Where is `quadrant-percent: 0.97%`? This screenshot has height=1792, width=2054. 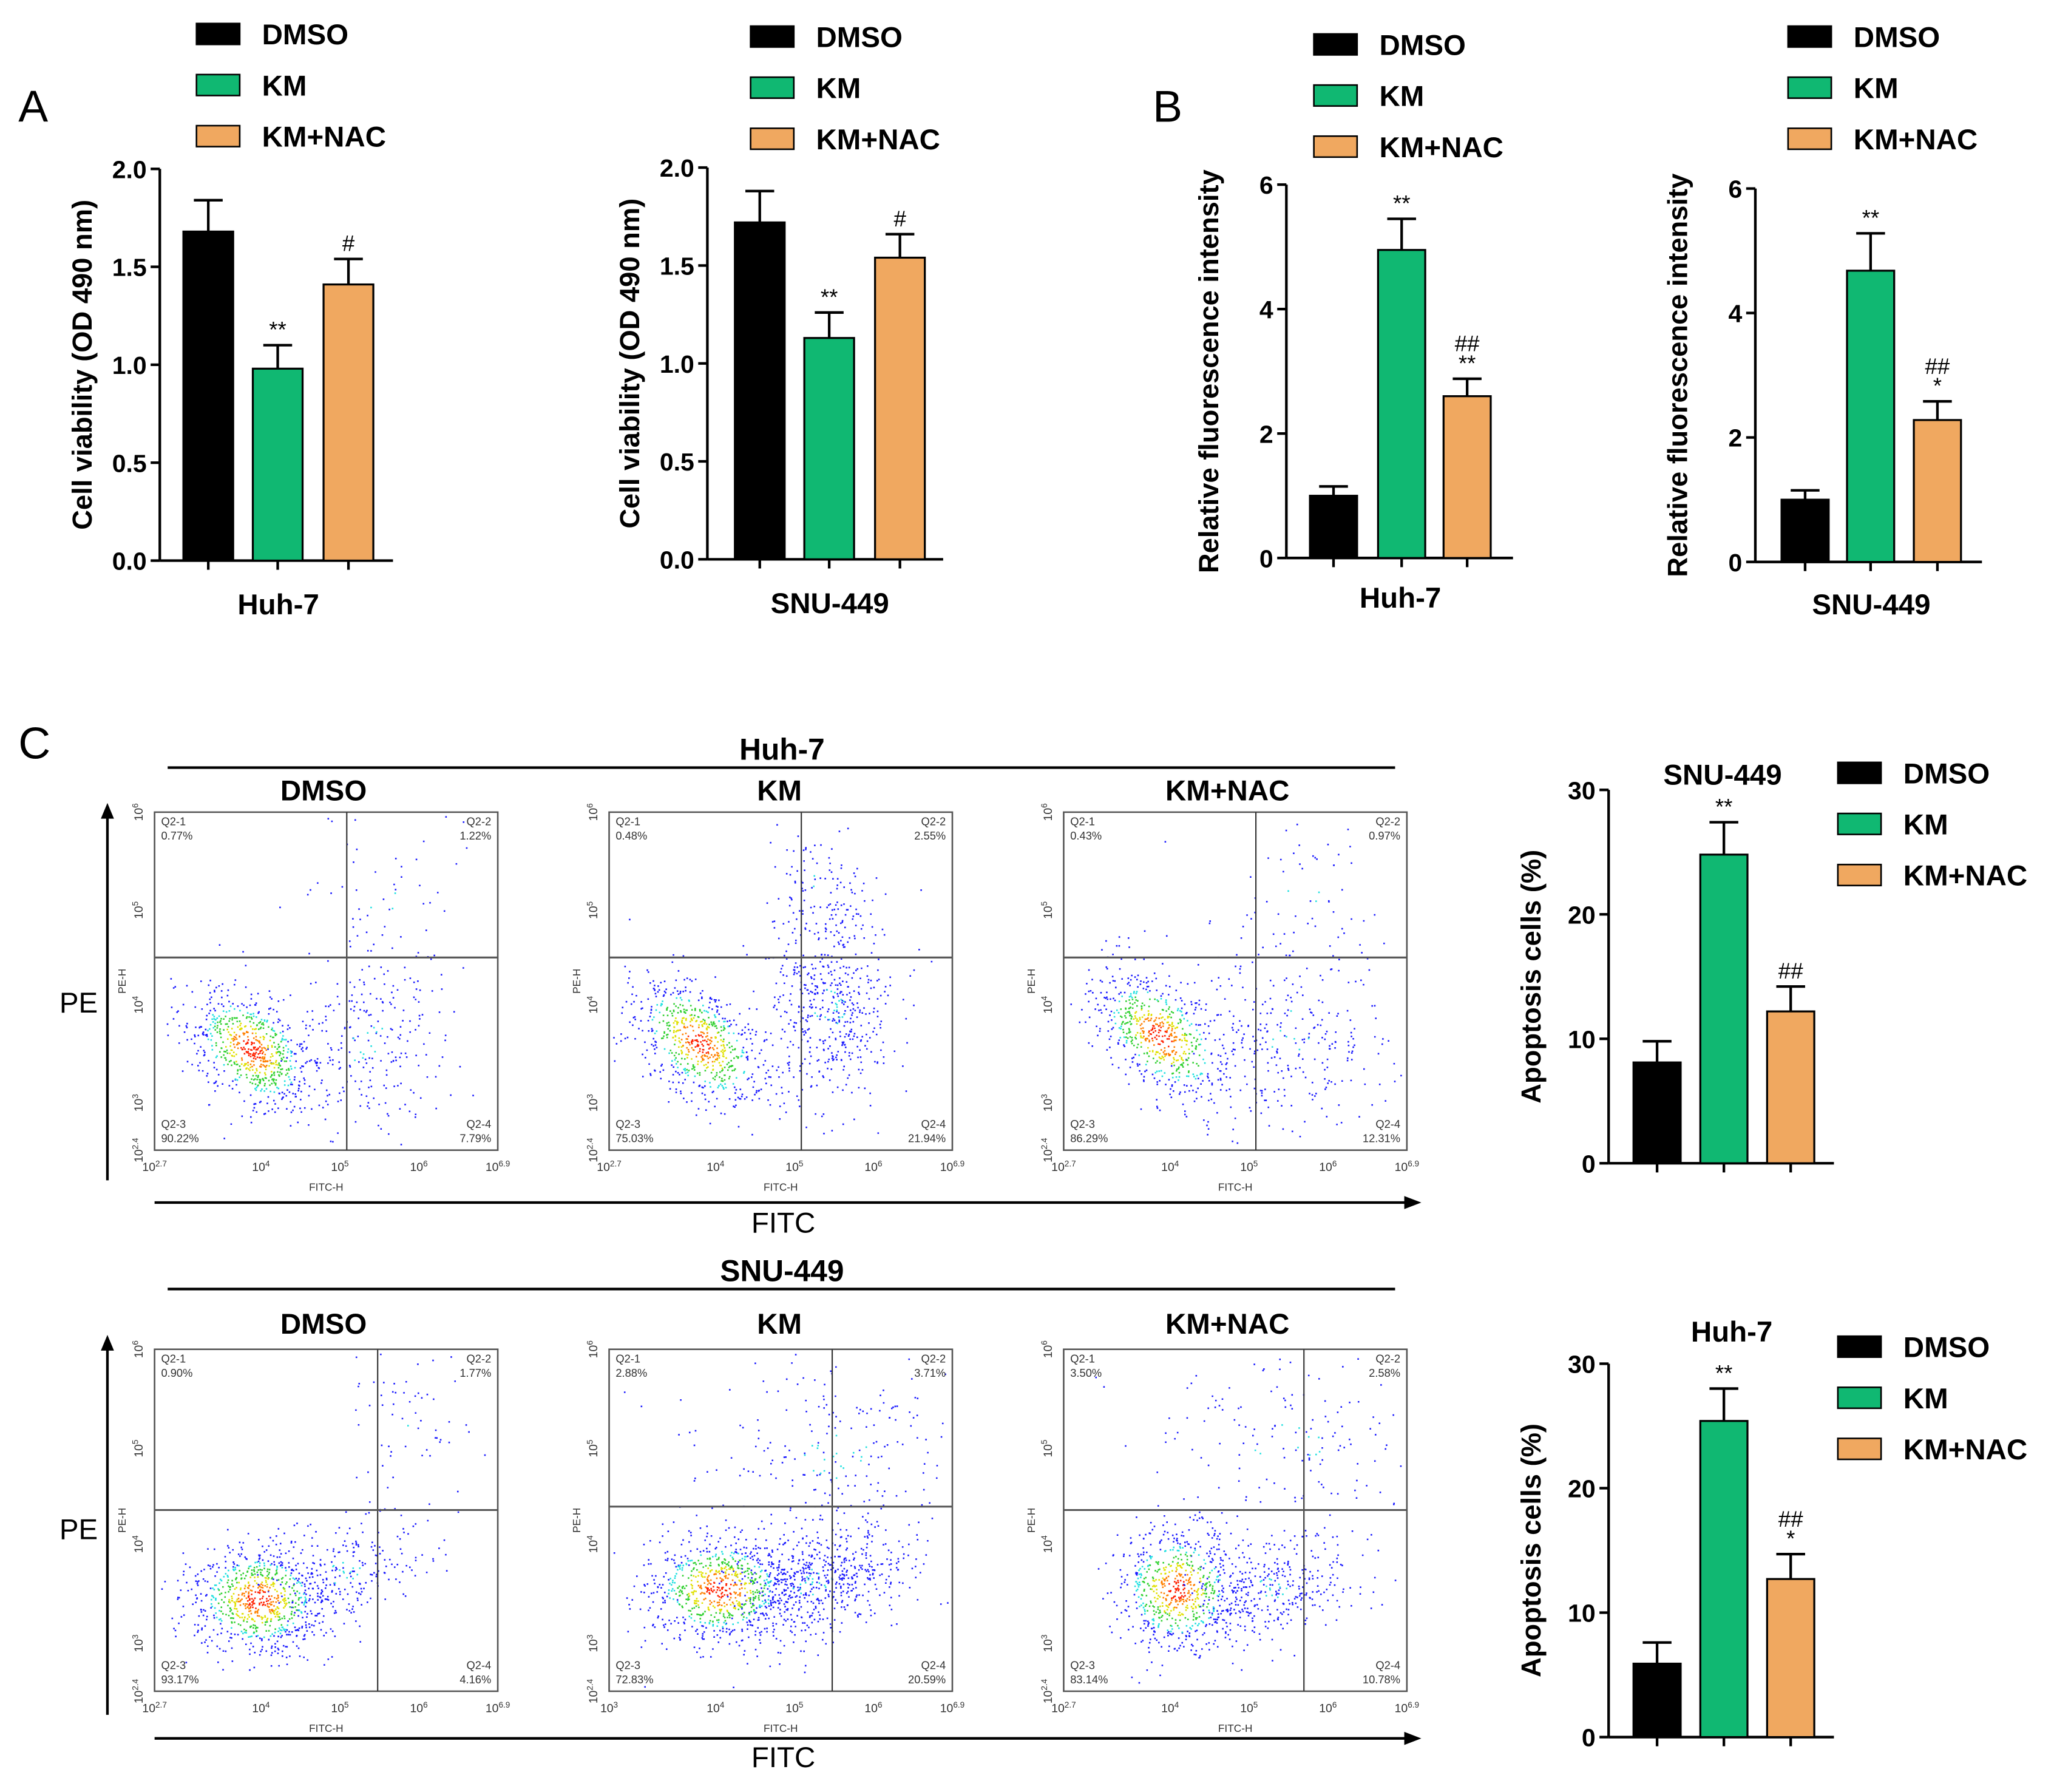
quadrant-percent: 0.97% is located at coordinates (1384, 835).